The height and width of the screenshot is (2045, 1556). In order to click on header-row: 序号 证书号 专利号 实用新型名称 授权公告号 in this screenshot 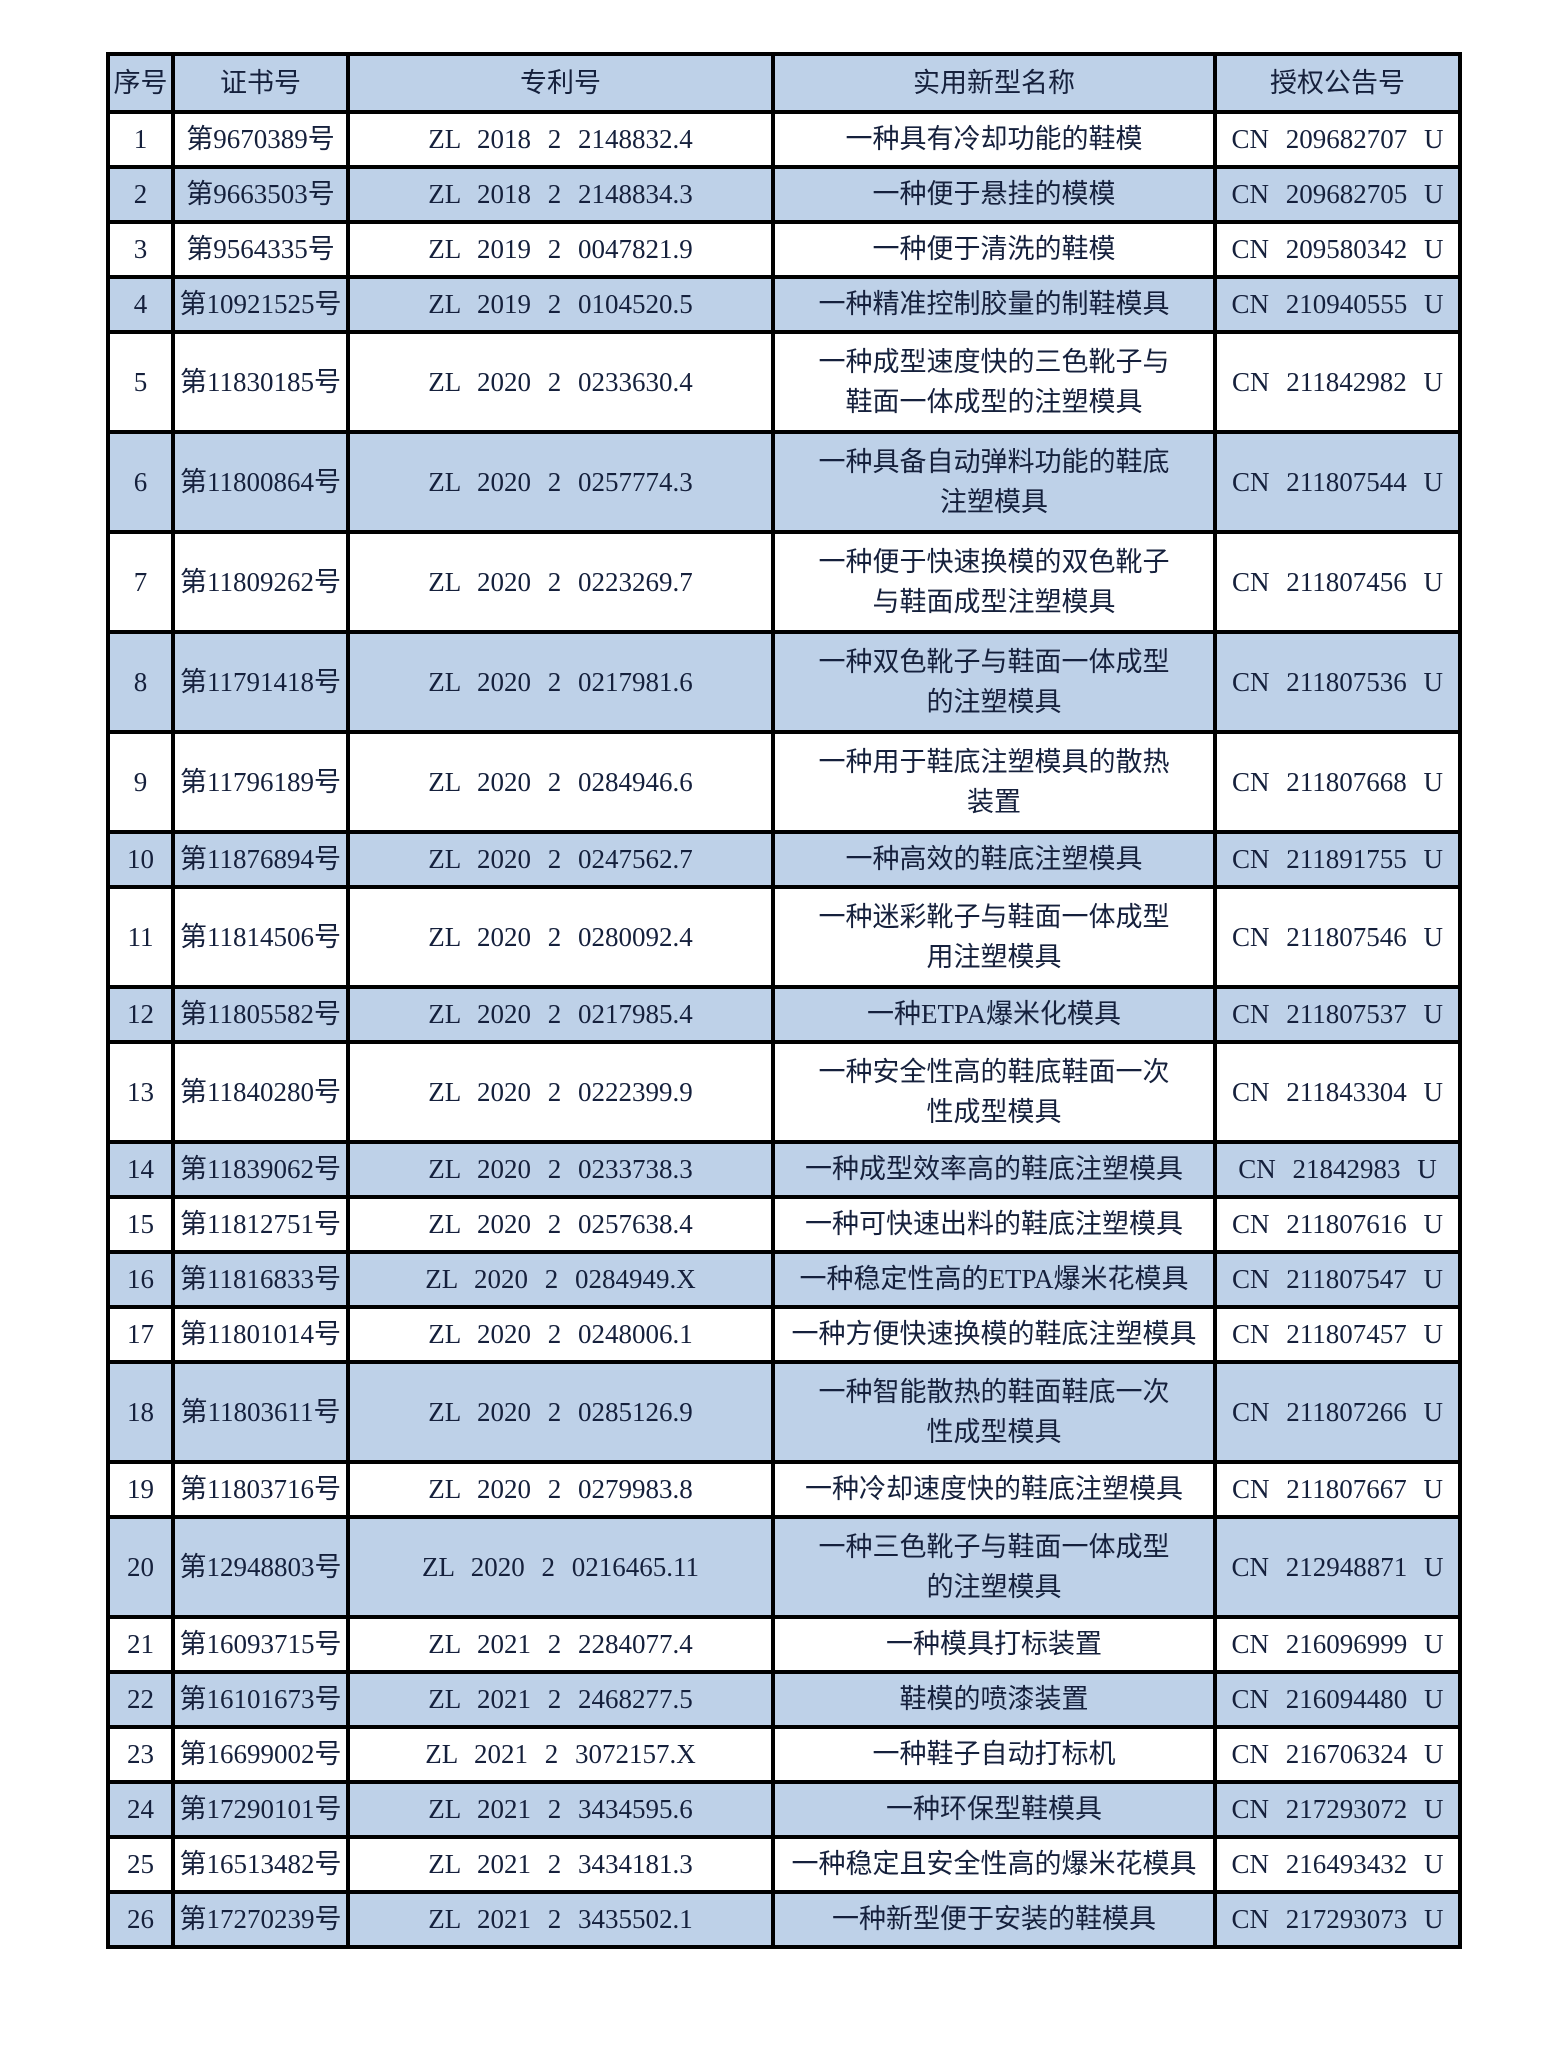, I will do `click(784, 83)`.